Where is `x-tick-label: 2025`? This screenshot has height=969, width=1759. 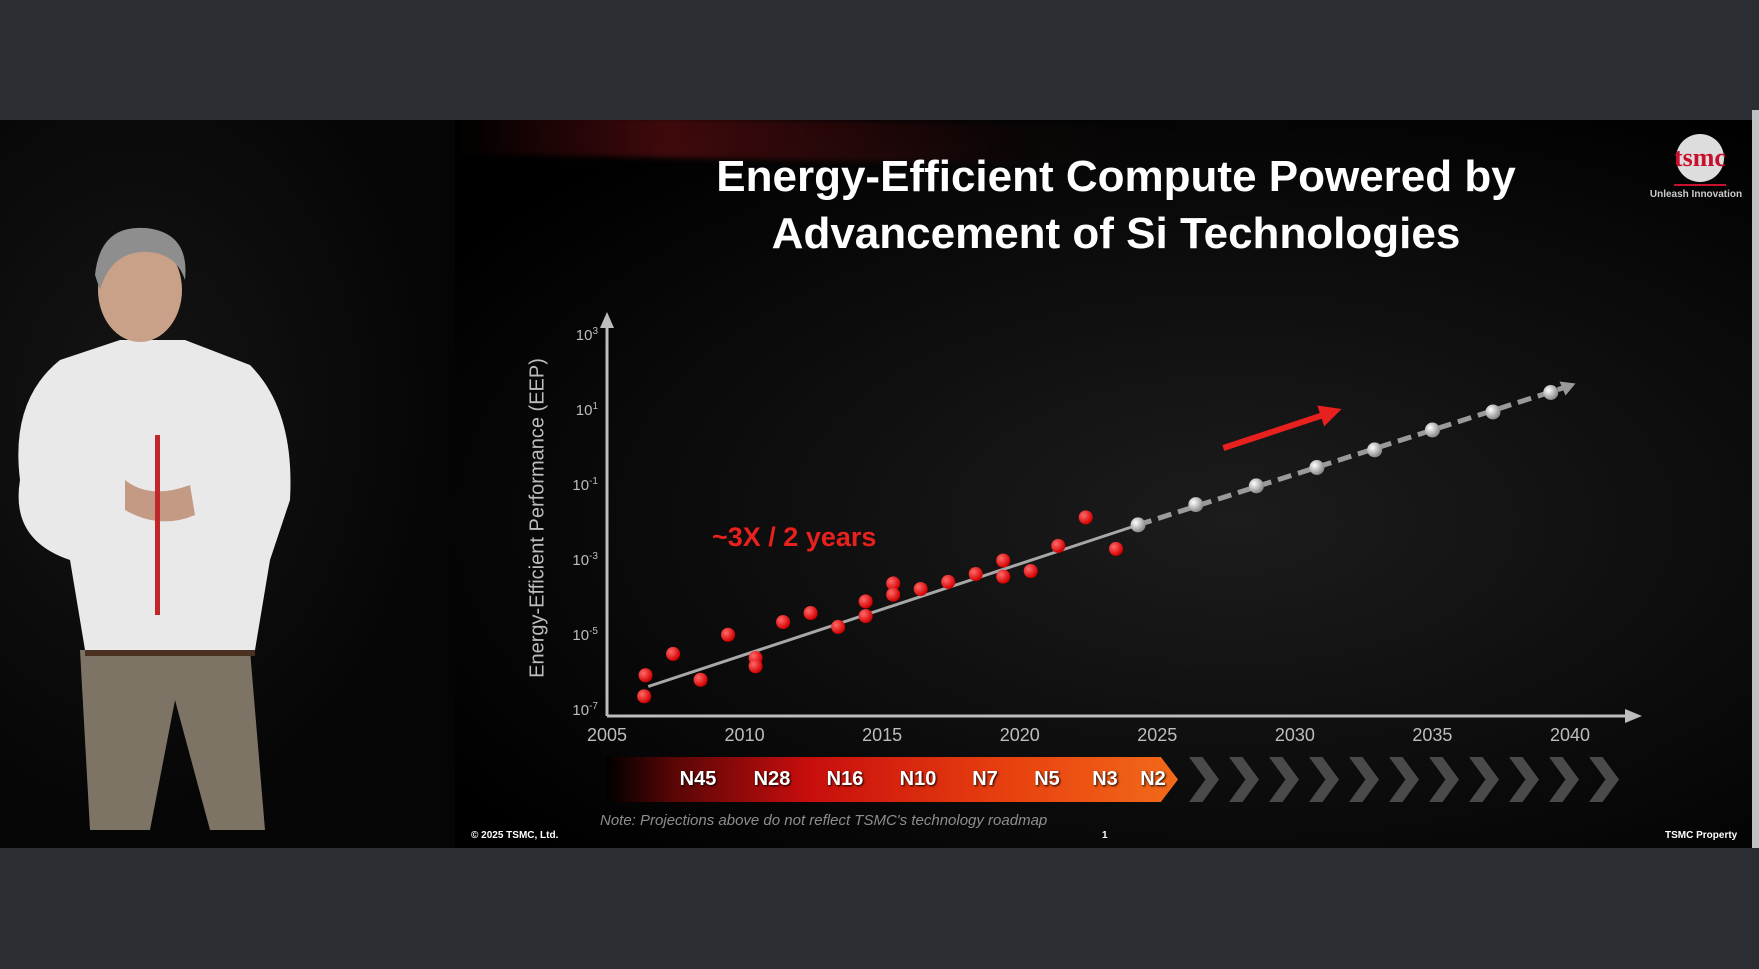 x-tick-label: 2025 is located at coordinates (1157, 735).